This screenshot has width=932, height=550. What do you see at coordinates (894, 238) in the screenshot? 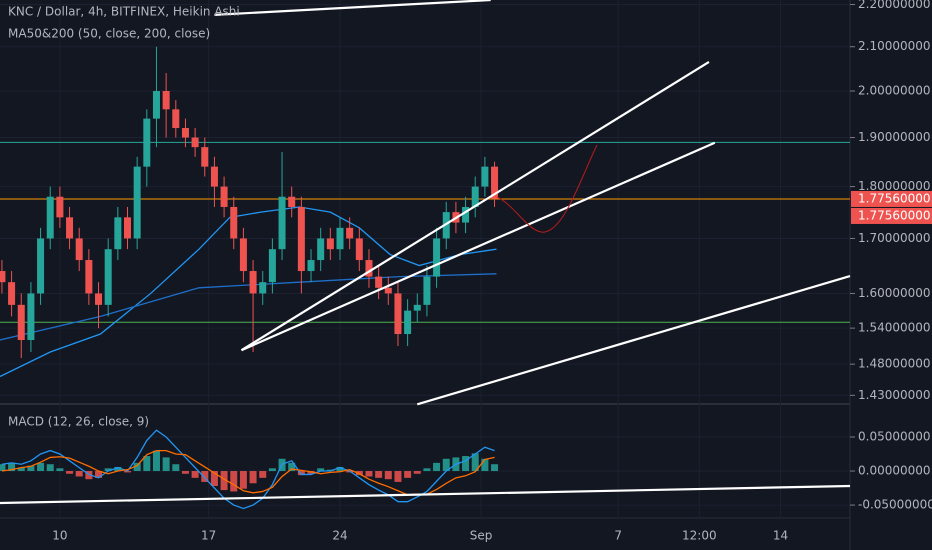
I see `y-tick-label: 1.70000000` at bounding box center [894, 238].